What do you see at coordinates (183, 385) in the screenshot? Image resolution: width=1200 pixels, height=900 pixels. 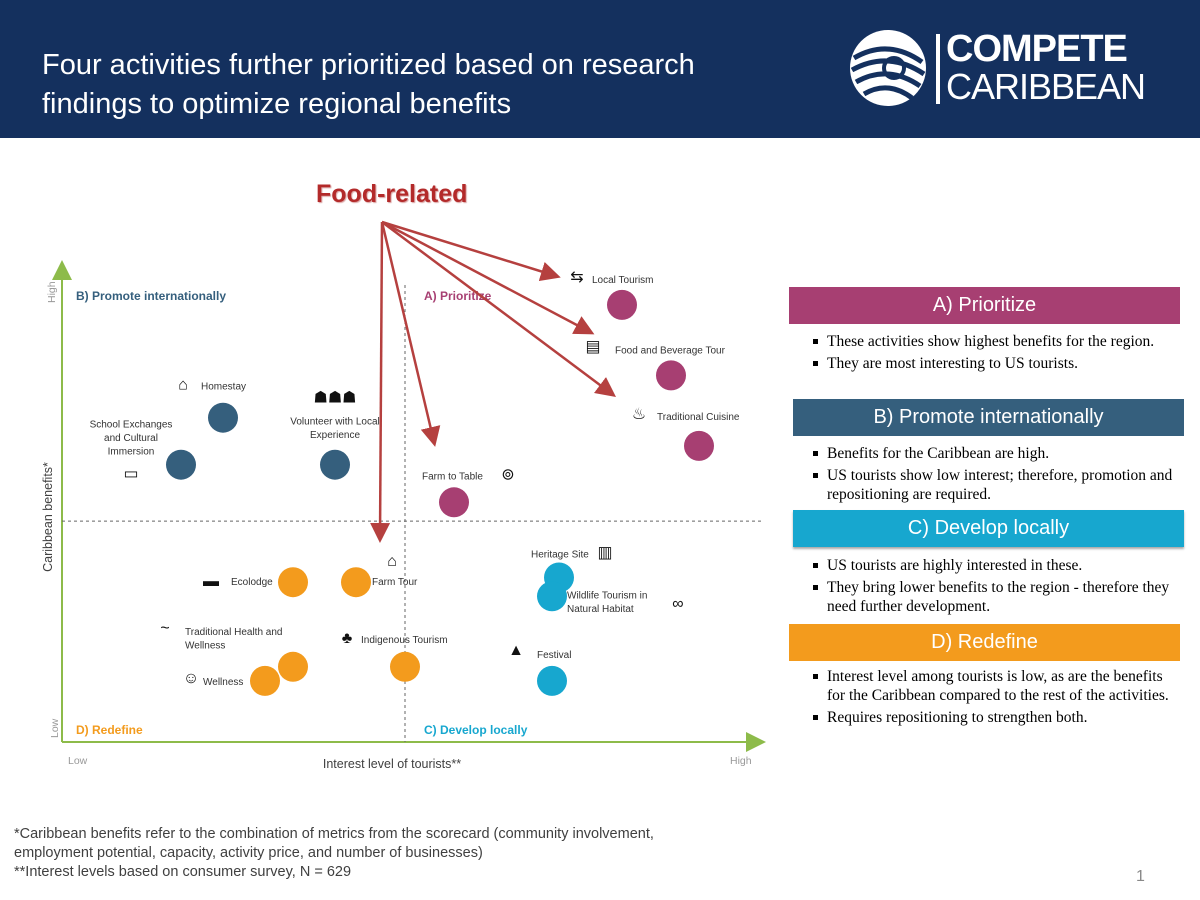 I see `house-icon: ⌂` at bounding box center [183, 385].